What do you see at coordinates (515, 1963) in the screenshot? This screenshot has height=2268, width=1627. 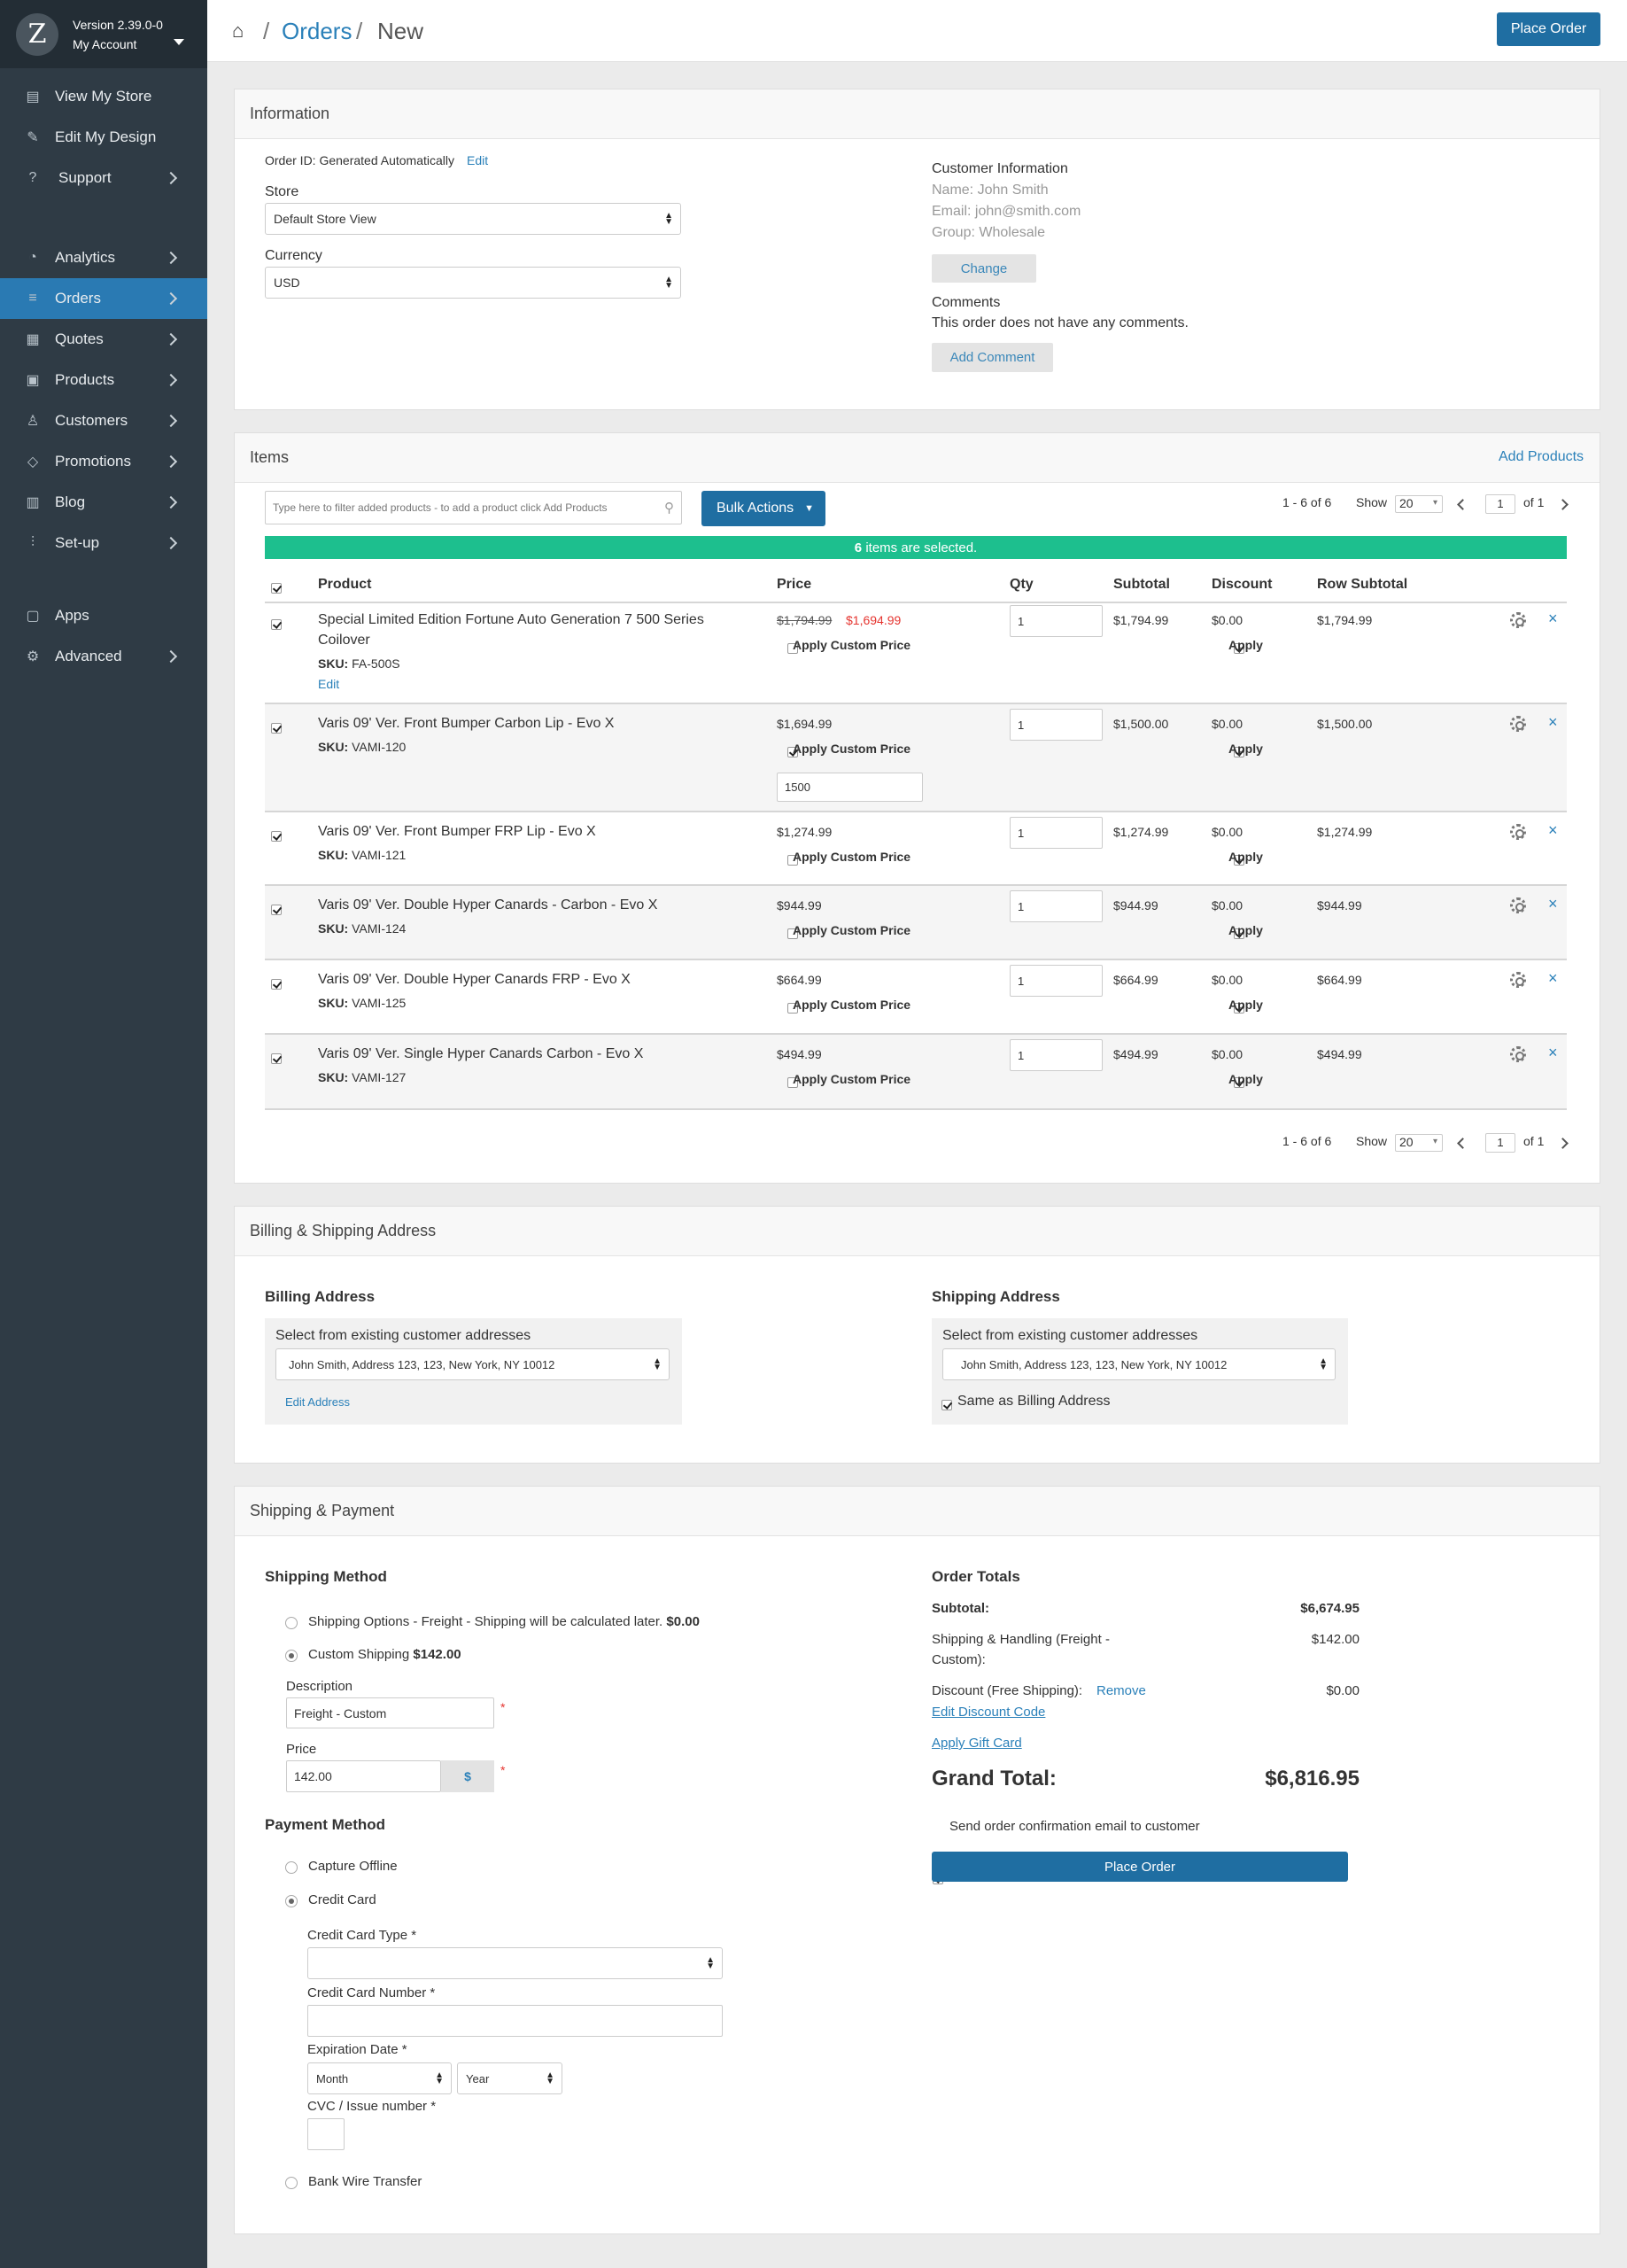 I see `card-type-select: ▲ ▼` at bounding box center [515, 1963].